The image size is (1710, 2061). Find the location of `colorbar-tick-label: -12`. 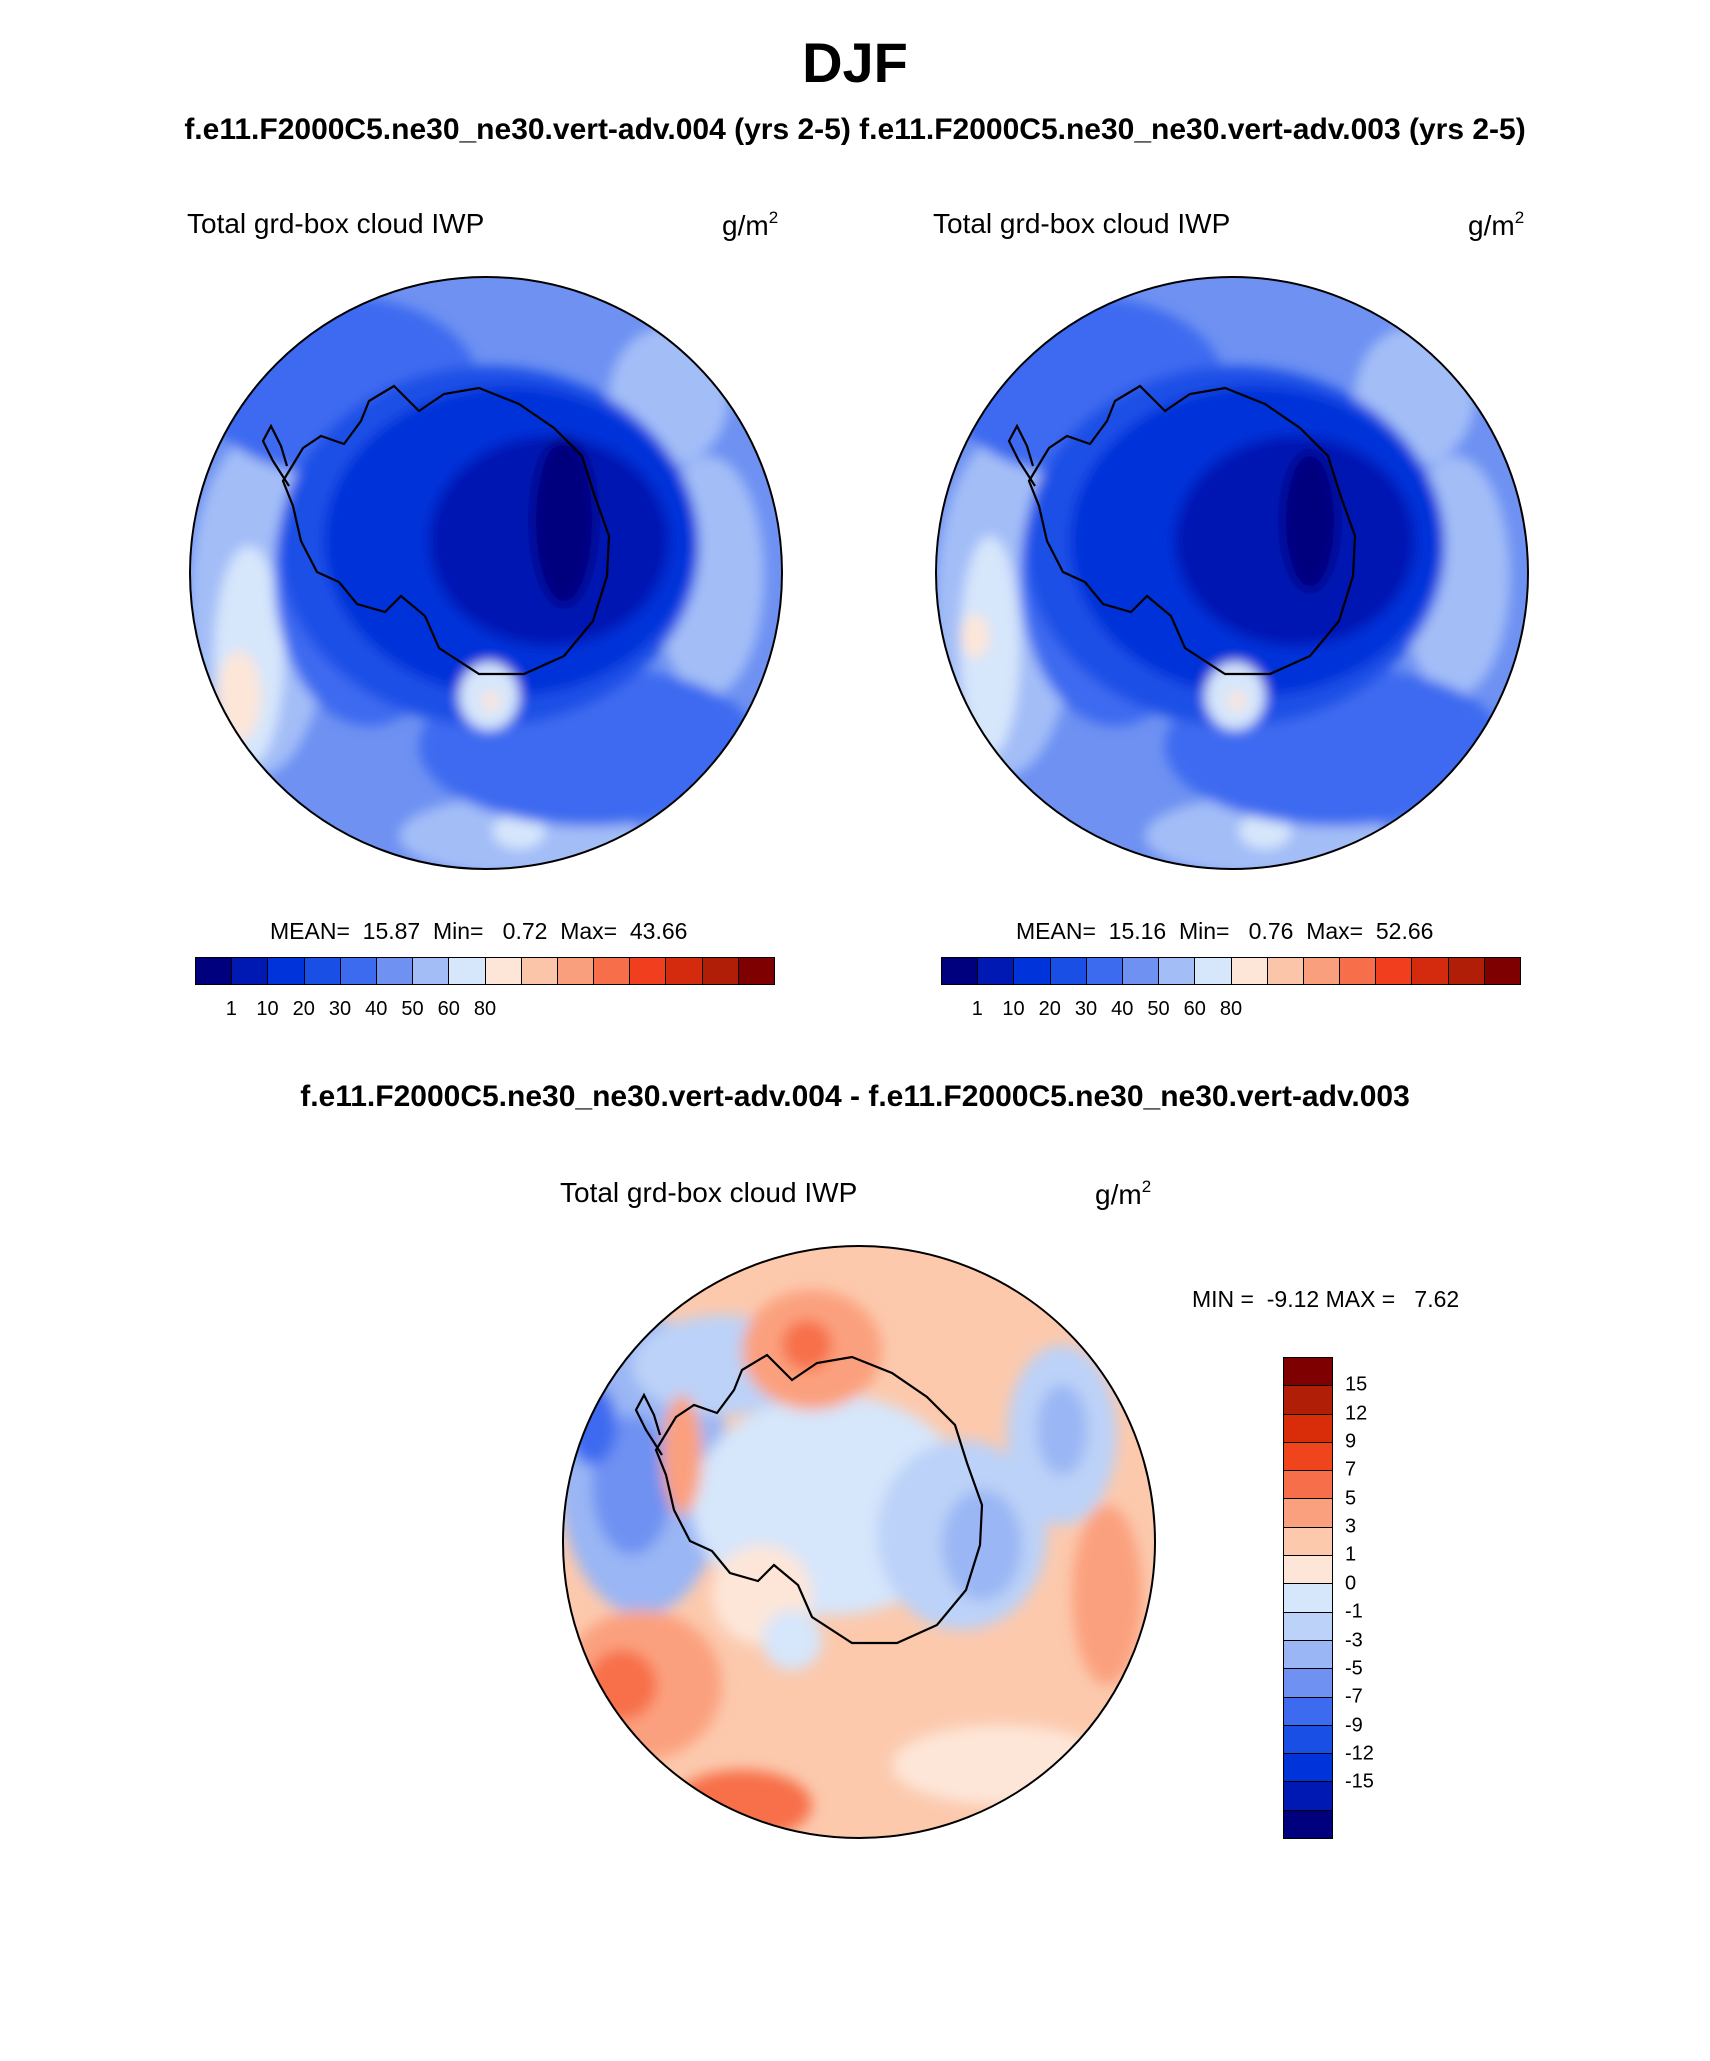

colorbar-tick-label: -12 is located at coordinates (1359, 1753).